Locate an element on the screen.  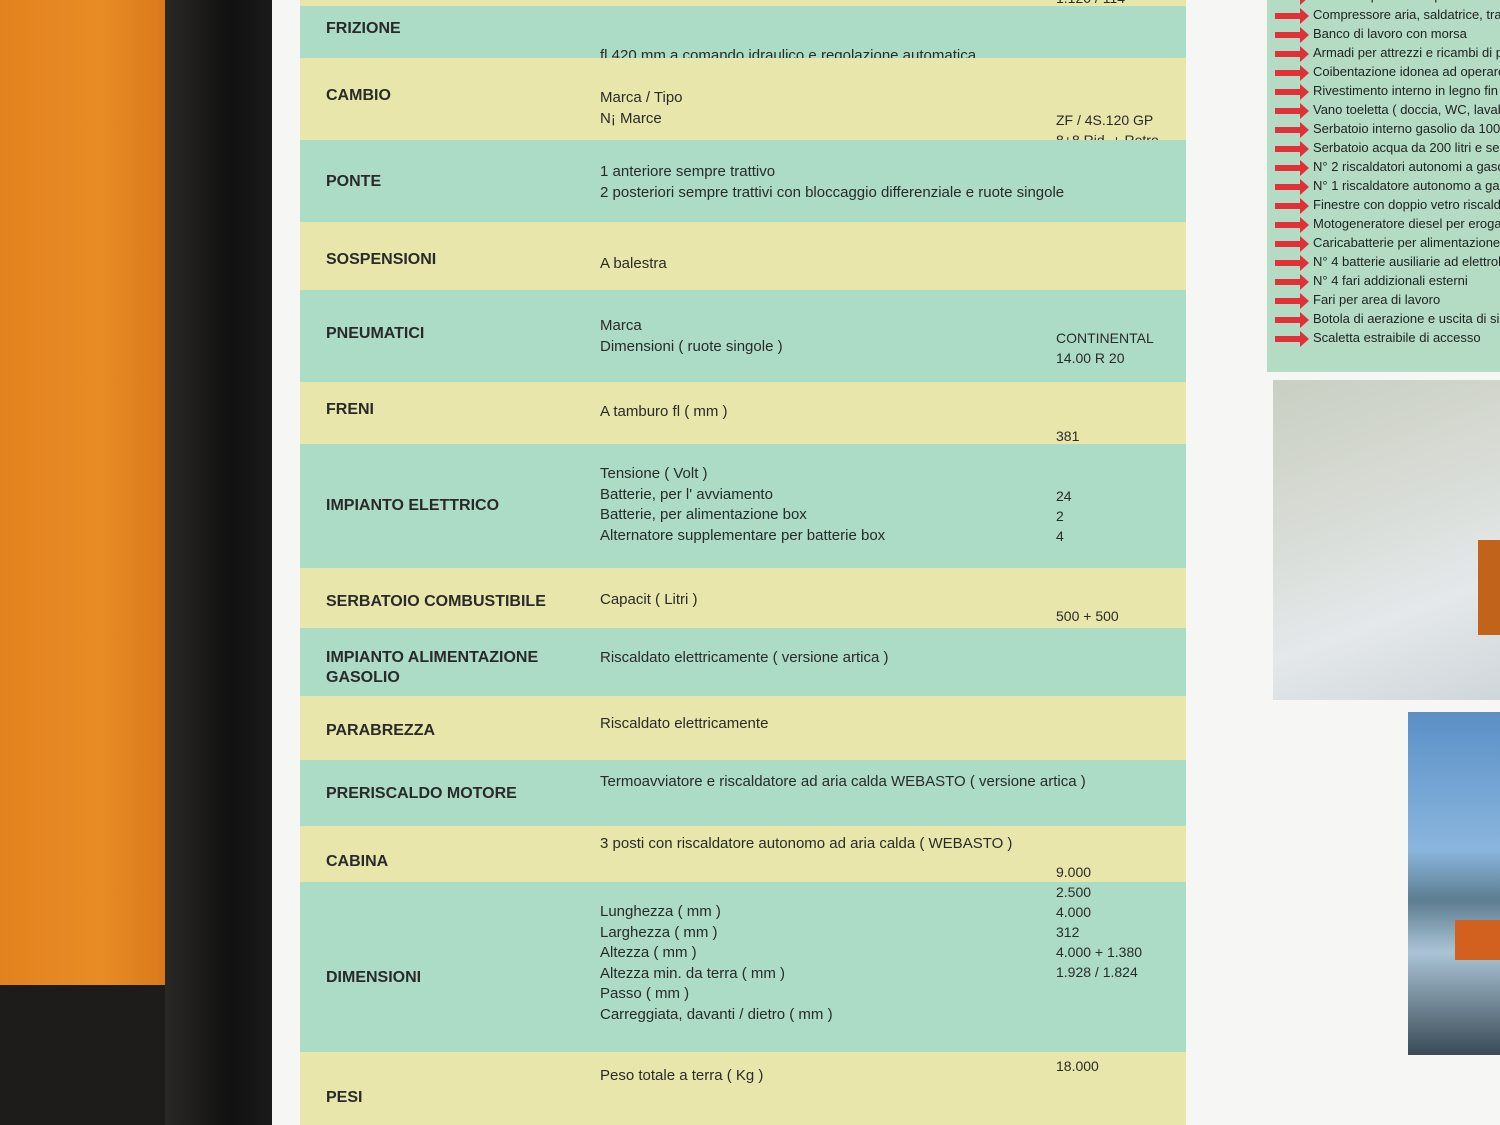
equipment-list-item: Serbatoio acqua da 200 litri e ser is located at coordinates (1387, 147).